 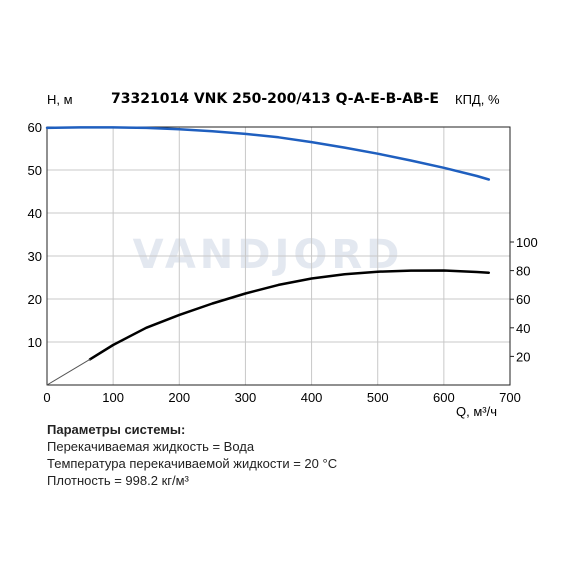 I want to click on param-line-density: Плотность = 998.2 кг/м³, so click(x=118, y=480).